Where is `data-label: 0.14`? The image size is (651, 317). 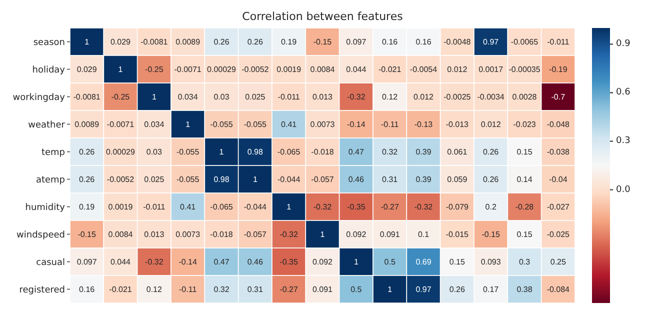 data-label: 0.14 is located at coordinates (524, 179).